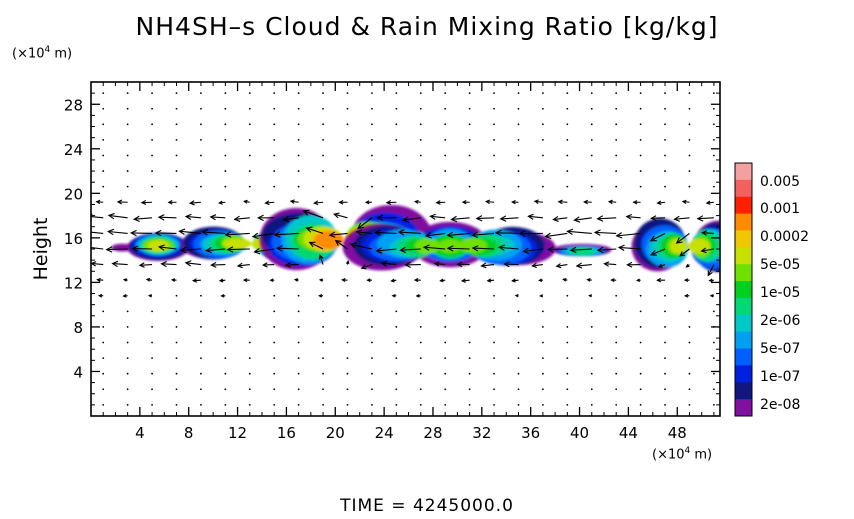  What do you see at coordinates (158, 246) in the screenshot?
I see `cloud-region` at bounding box center [158, 246].